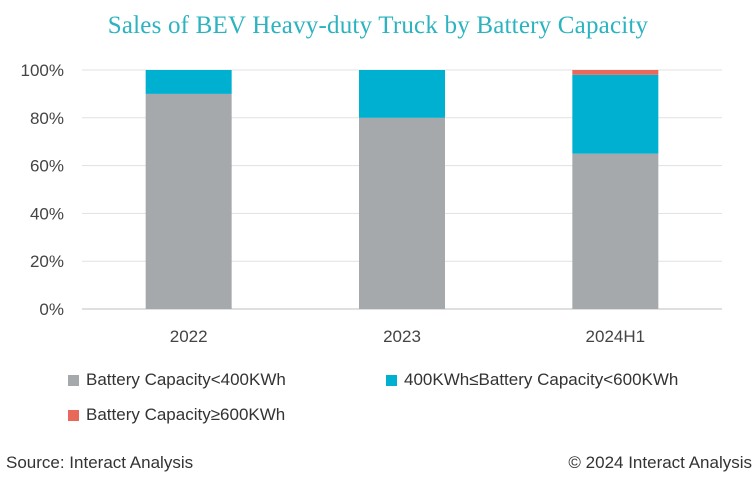  Describe the element at coordinates (100, 462) in the screenshot. I see `source-note: Source: Interact Analysis` at that location.